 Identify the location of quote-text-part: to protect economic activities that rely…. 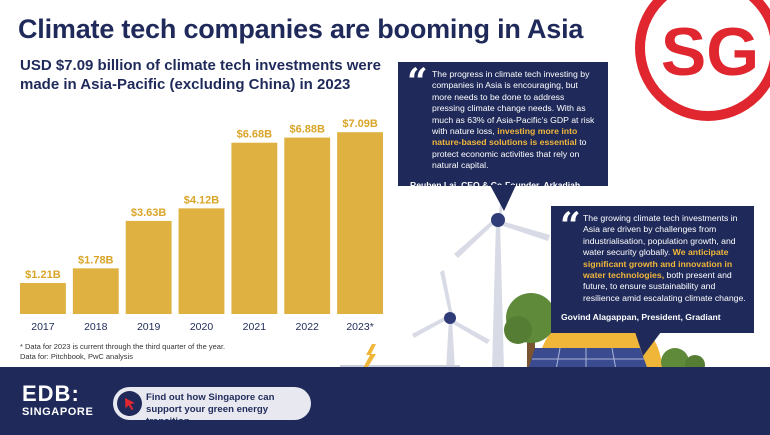
(509, 154).